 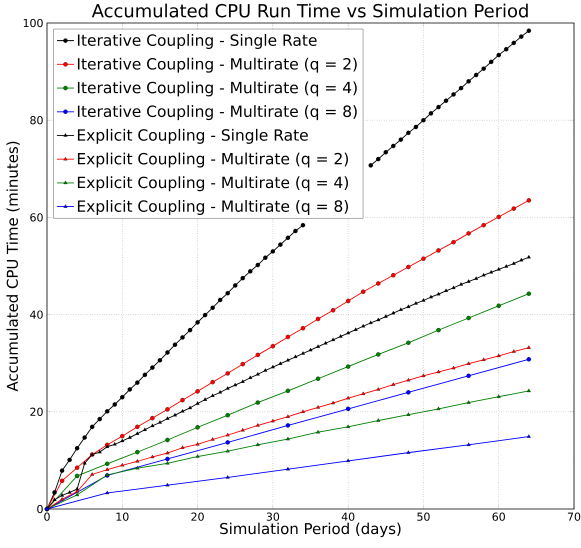 What do you see at coordinates (423, 516) in the screenshot?
I see `x-tick-label: 50` at bounding box center [423, 516].